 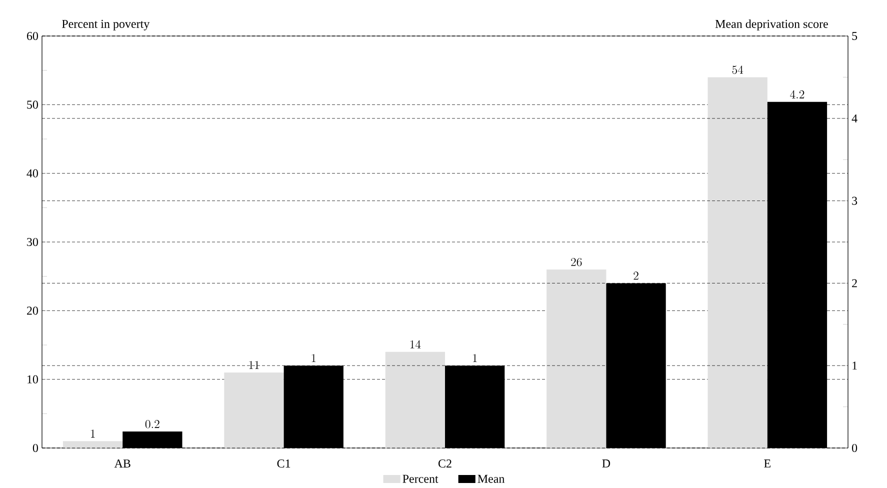 I want to click on x-tick-label: E, so click(x=767, y=464).